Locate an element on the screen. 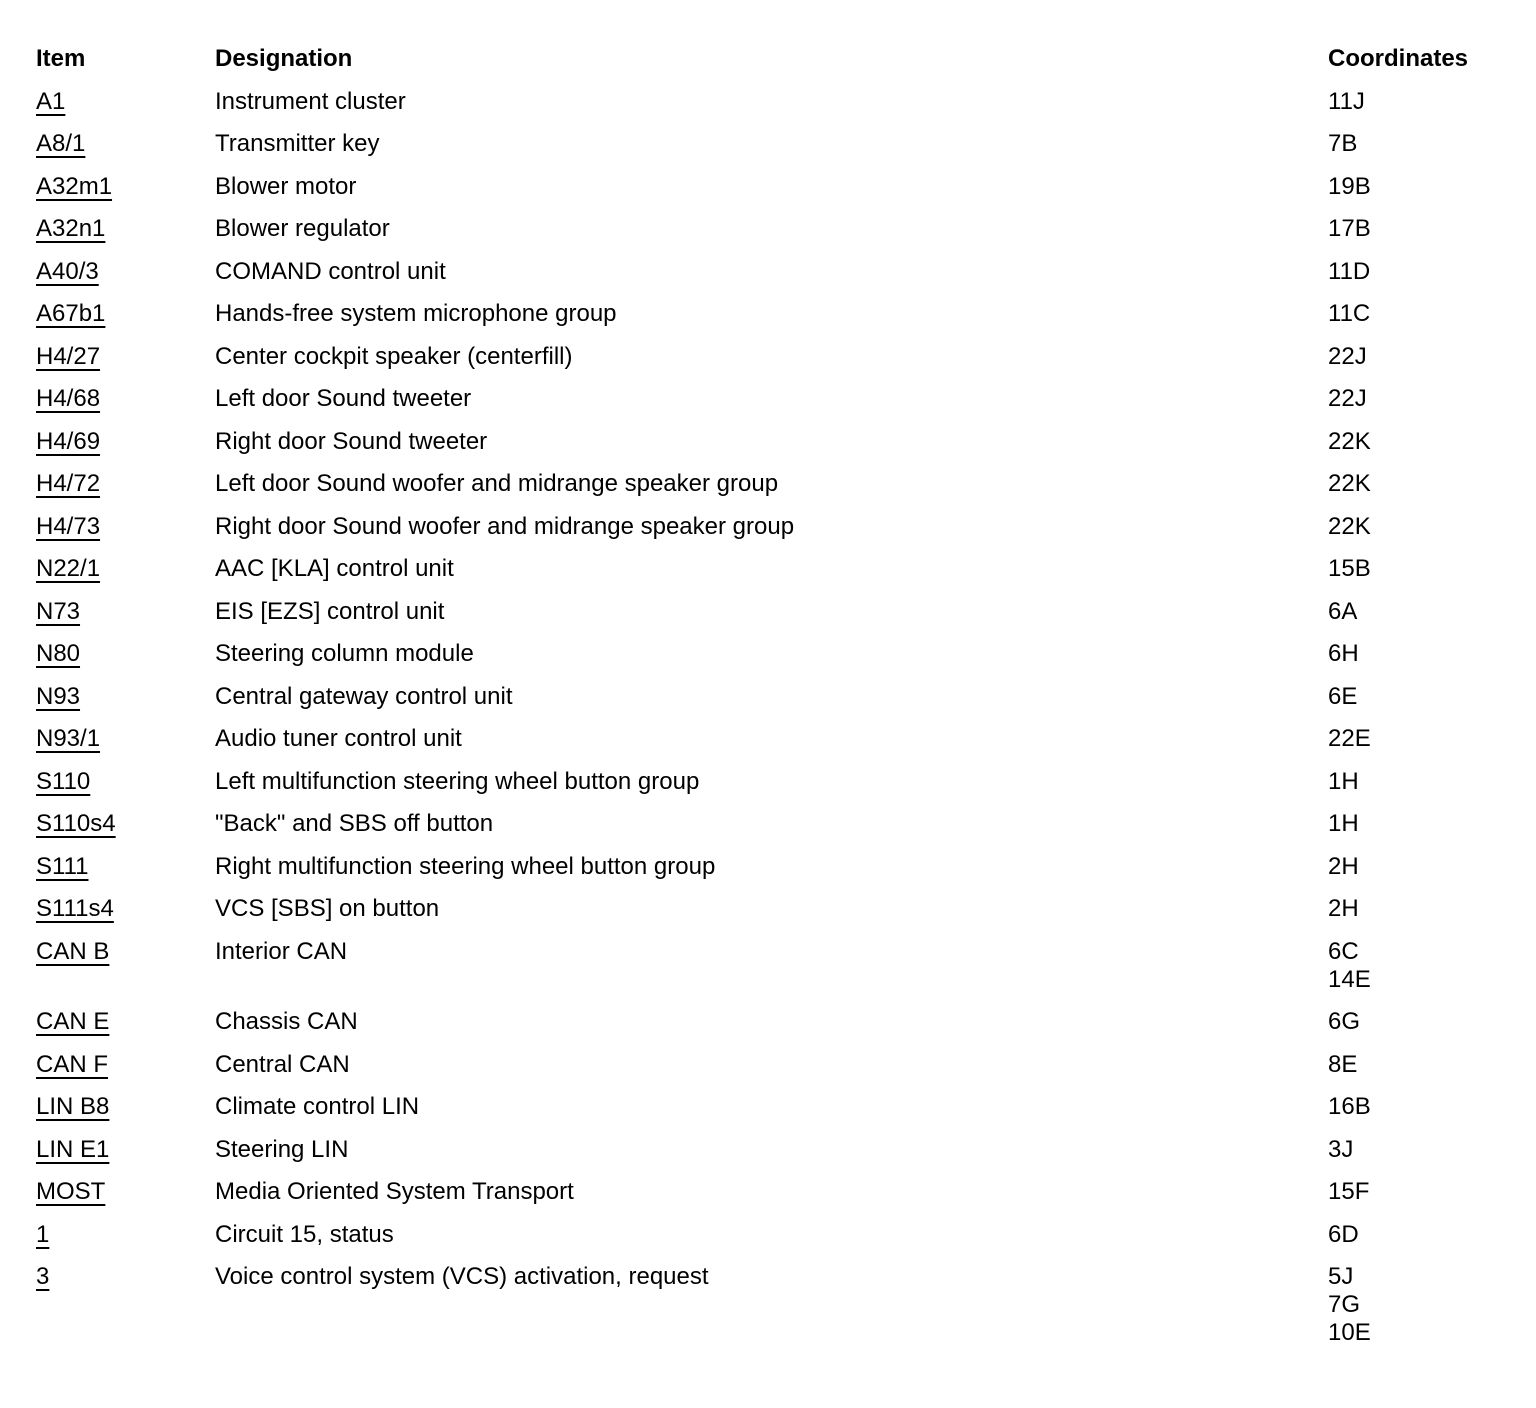 The height and width of the screenshot is (1408, 1536). table-row: N80 Steering column module 6H is located at coordinates (786, 654).